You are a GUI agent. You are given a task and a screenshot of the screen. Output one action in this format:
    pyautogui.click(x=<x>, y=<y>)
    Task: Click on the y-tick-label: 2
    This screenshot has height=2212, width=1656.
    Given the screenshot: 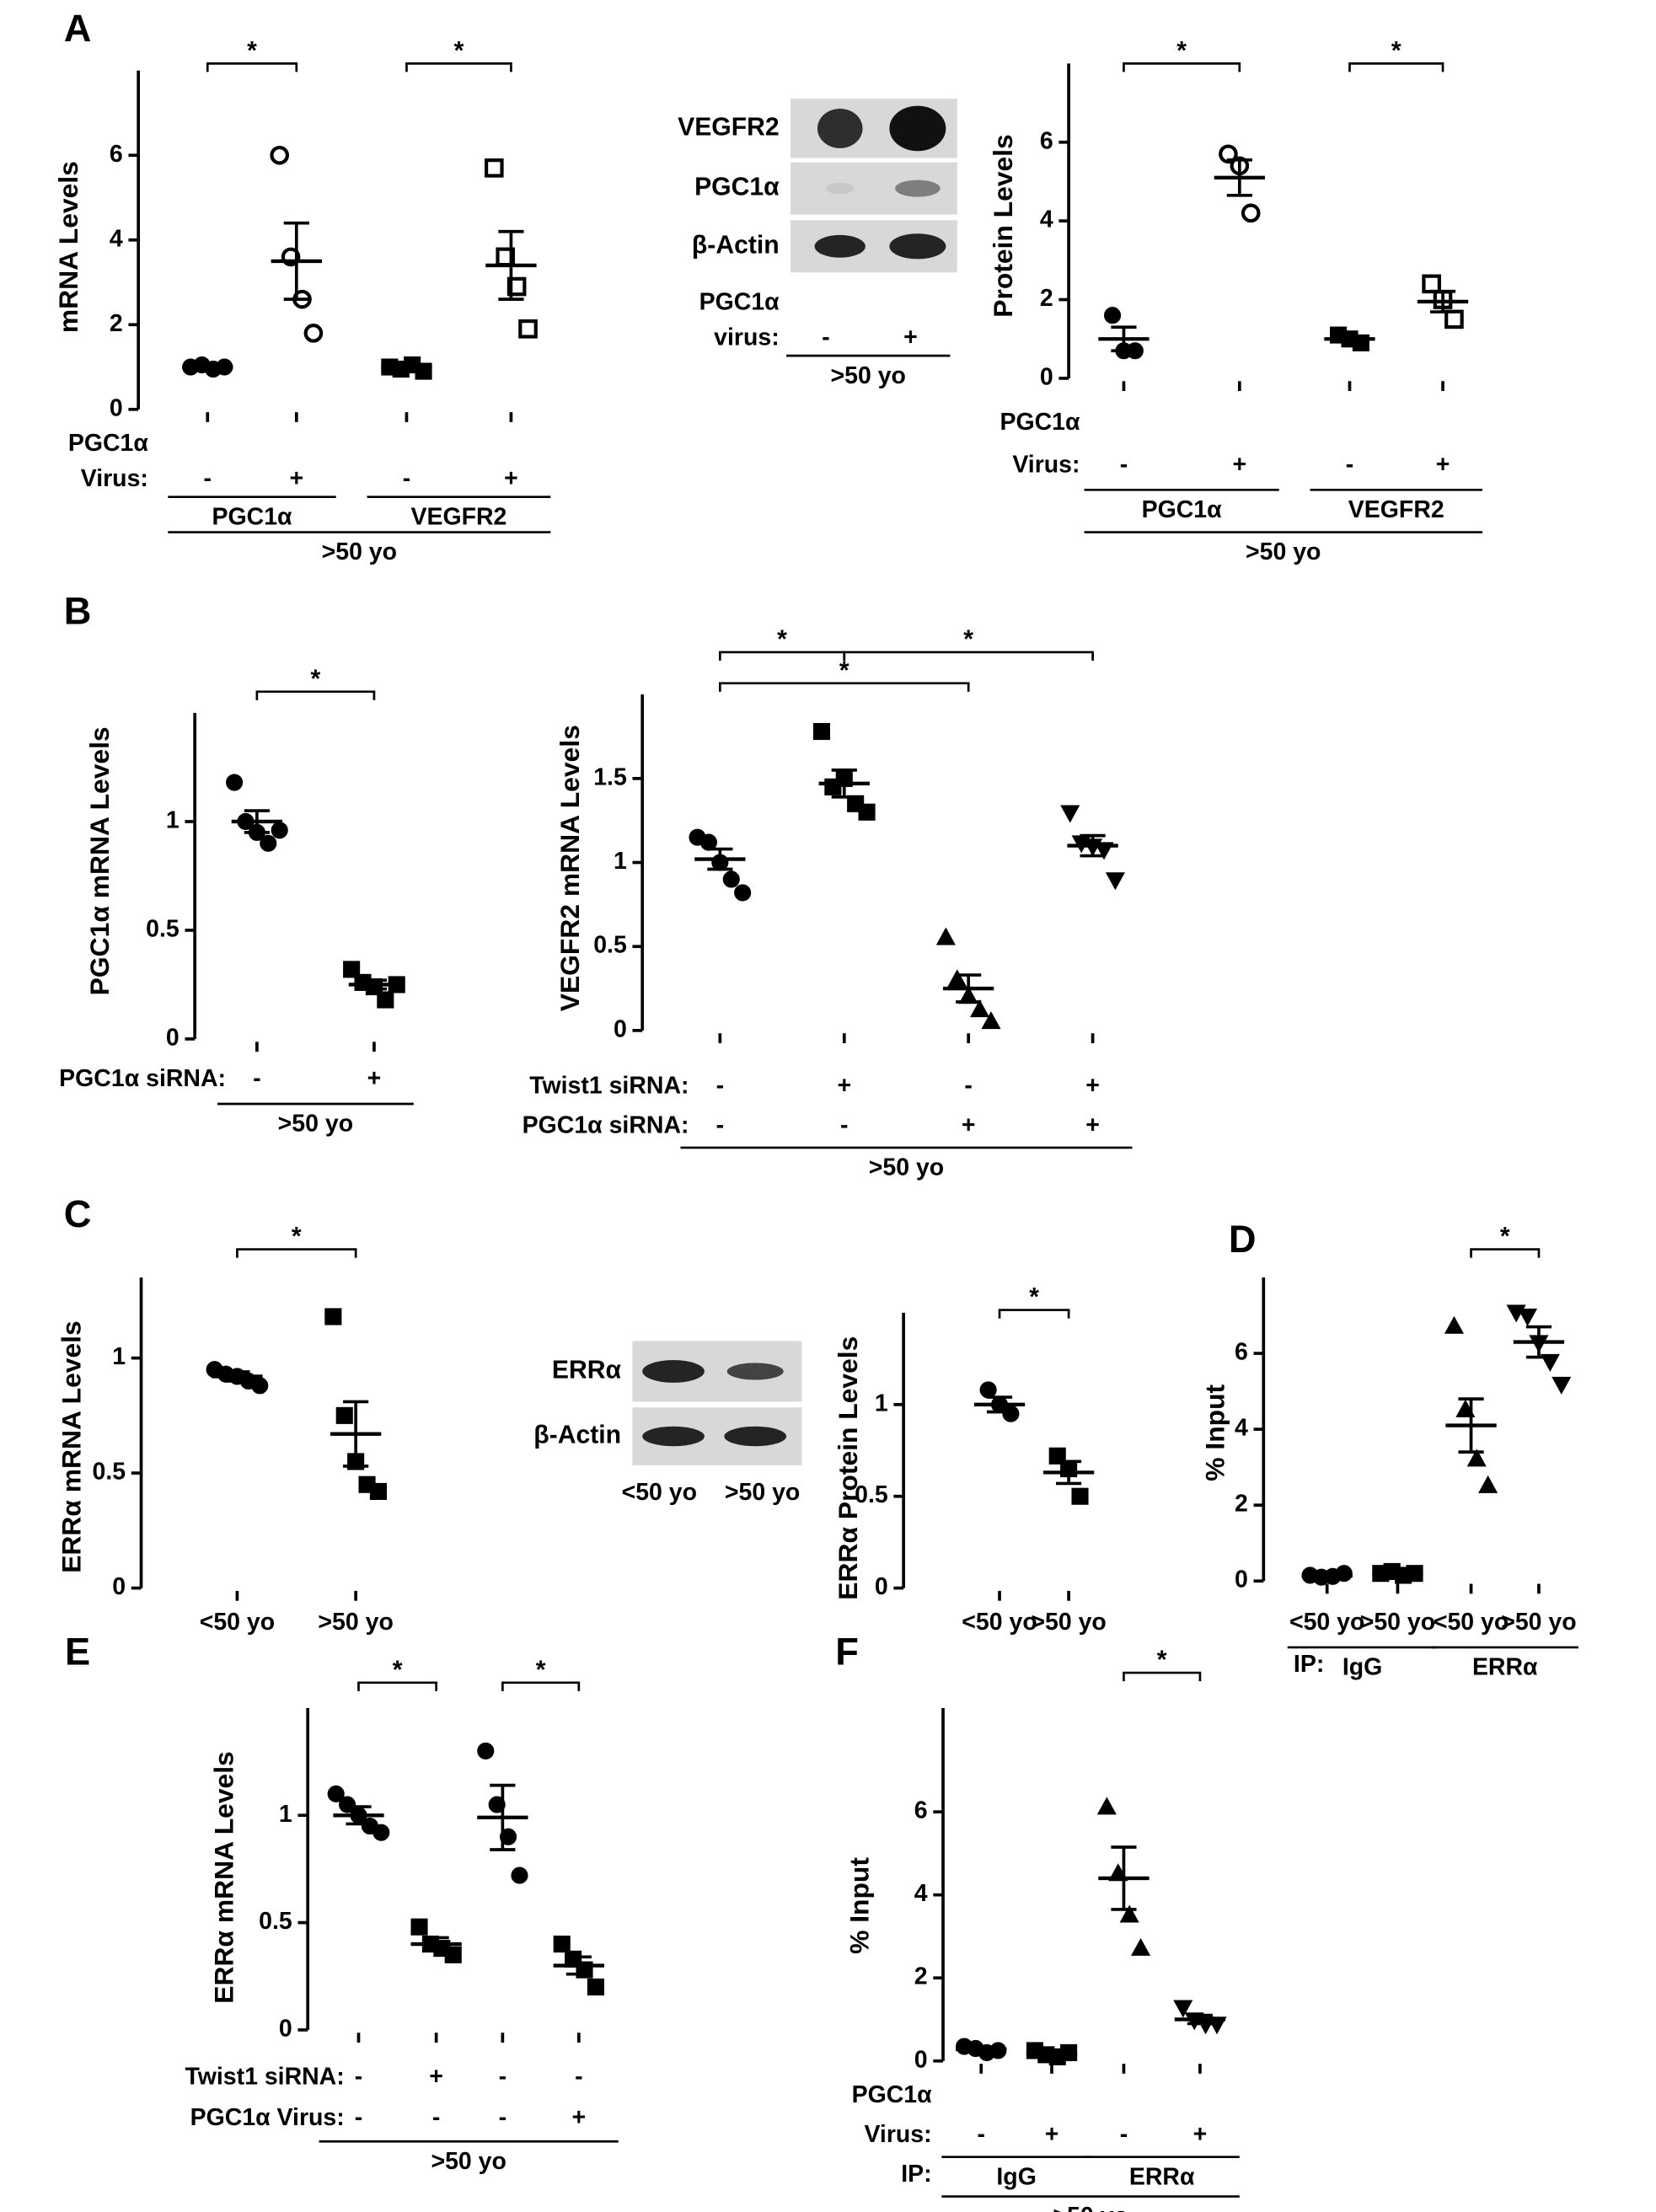 What is the action you would take?
    pyautogui.click(x=921, y=1977)
    